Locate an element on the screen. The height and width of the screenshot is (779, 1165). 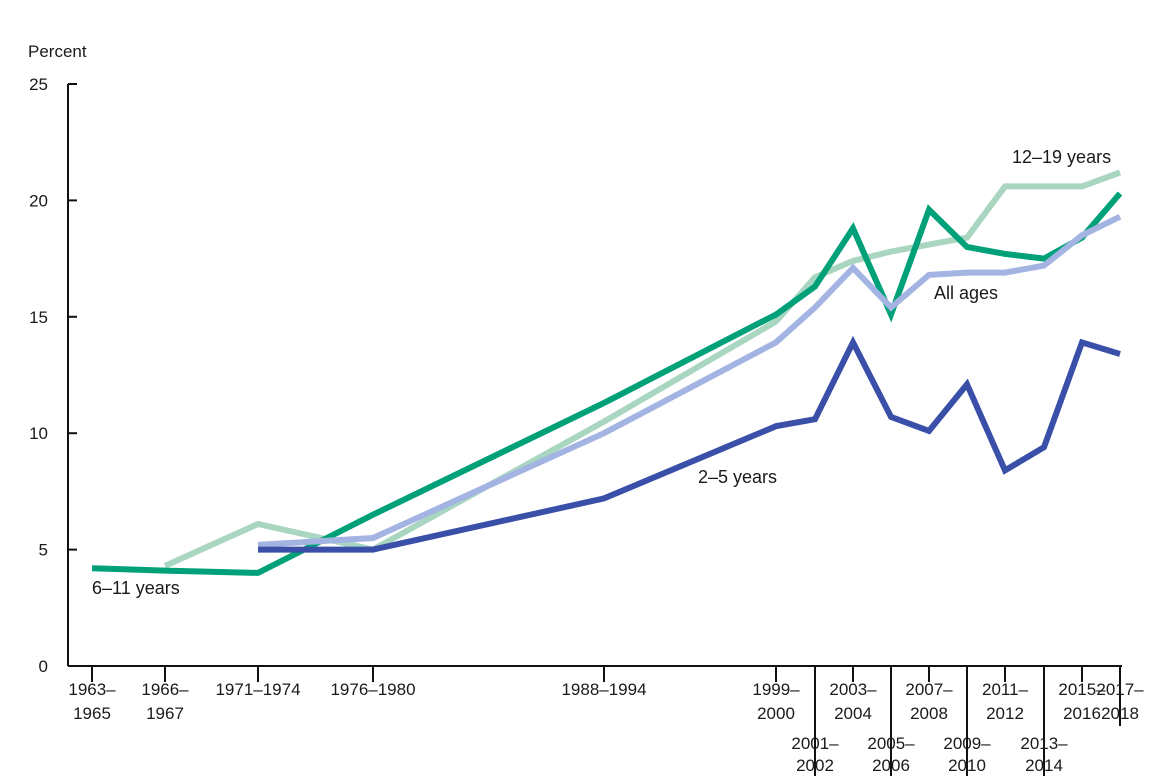
x-tick-label: 1967 is located at coordinates (165, 713).